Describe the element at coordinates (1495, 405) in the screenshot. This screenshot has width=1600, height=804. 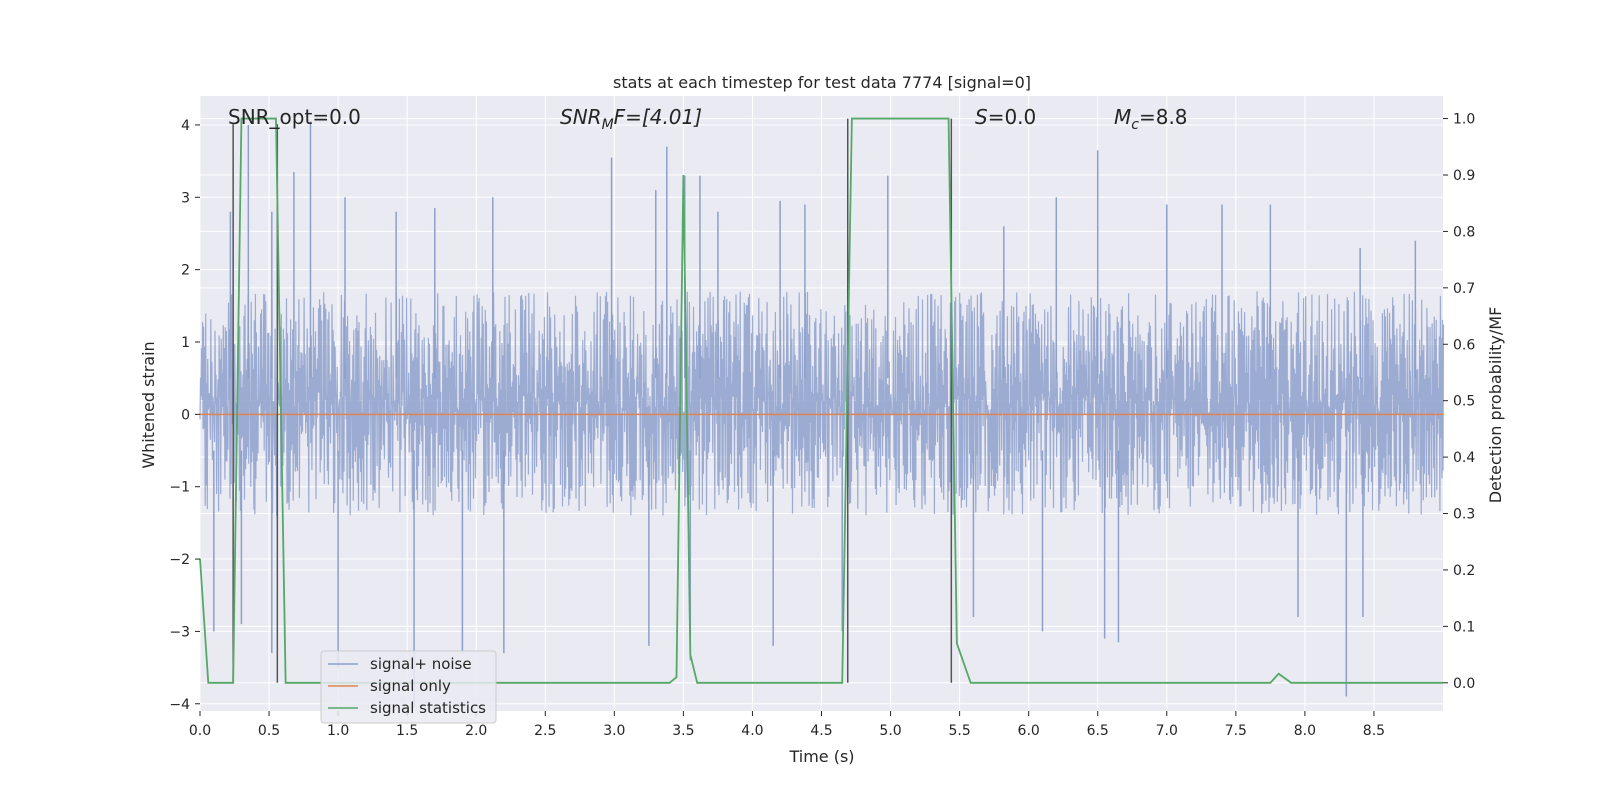
I see `y2-axis-label: Detection probability/MF` at that location.